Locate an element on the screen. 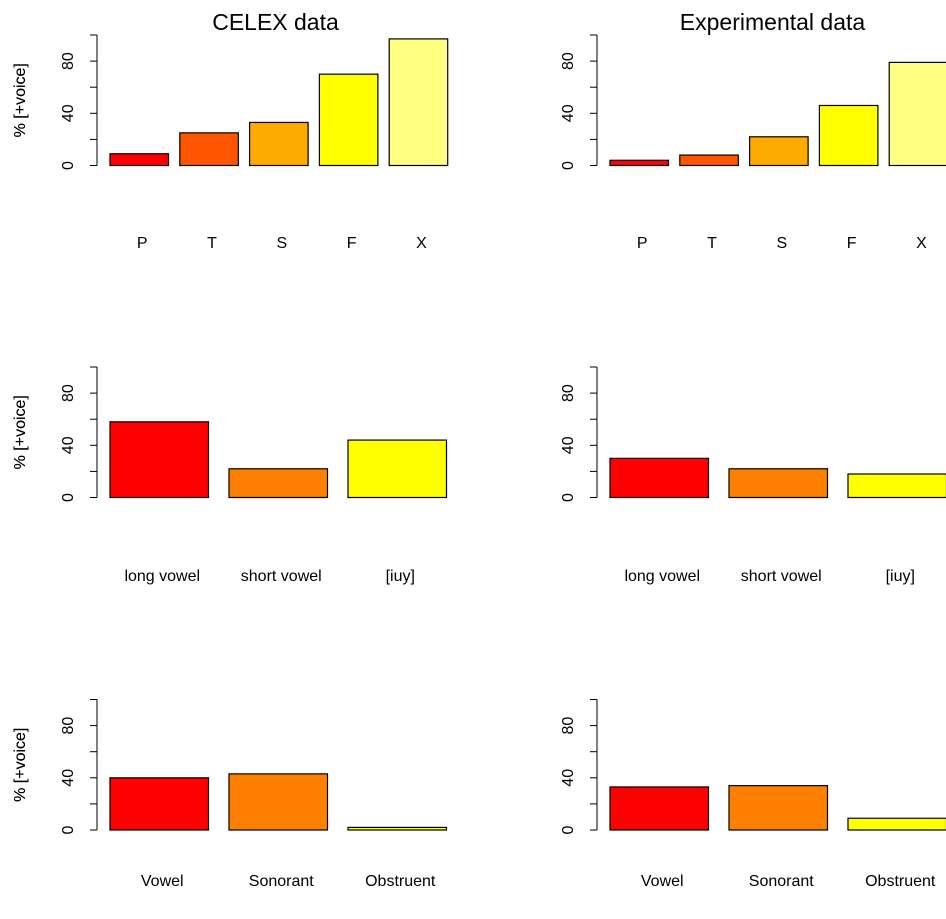 The width and height of the screenshot is (946, 919). chart-title: CELEX data is located at coordinates (275, 22).